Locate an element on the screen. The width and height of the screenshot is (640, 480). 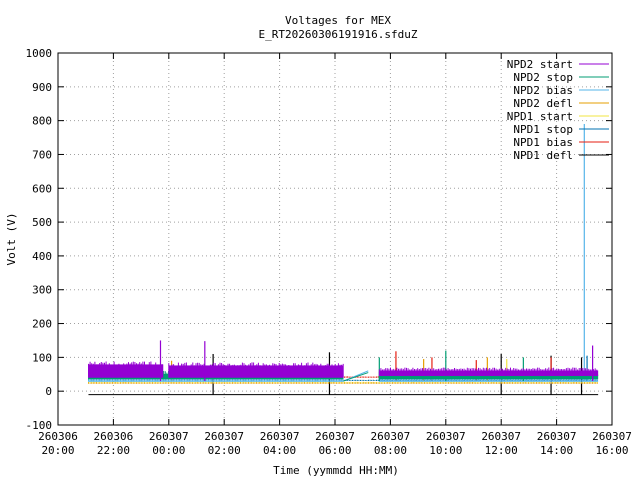
x-tick-label-time: 14:00 is located at coordinates (556, 450).